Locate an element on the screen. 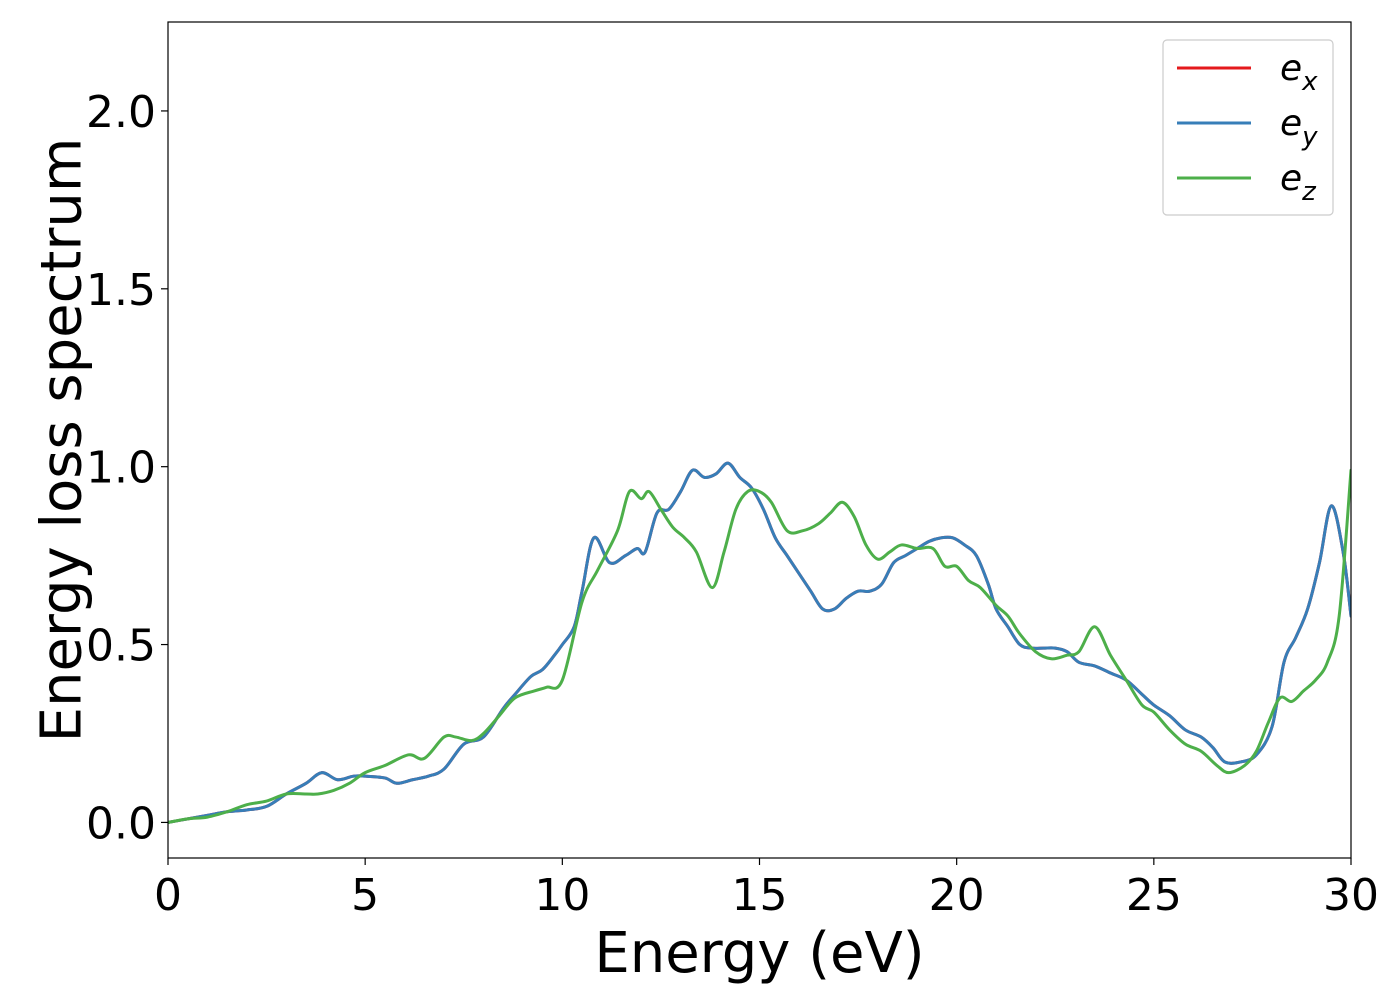 This screenshot has width=1400, height=1000. x-tick-label: 30 is located at coordinates (1351, 895).